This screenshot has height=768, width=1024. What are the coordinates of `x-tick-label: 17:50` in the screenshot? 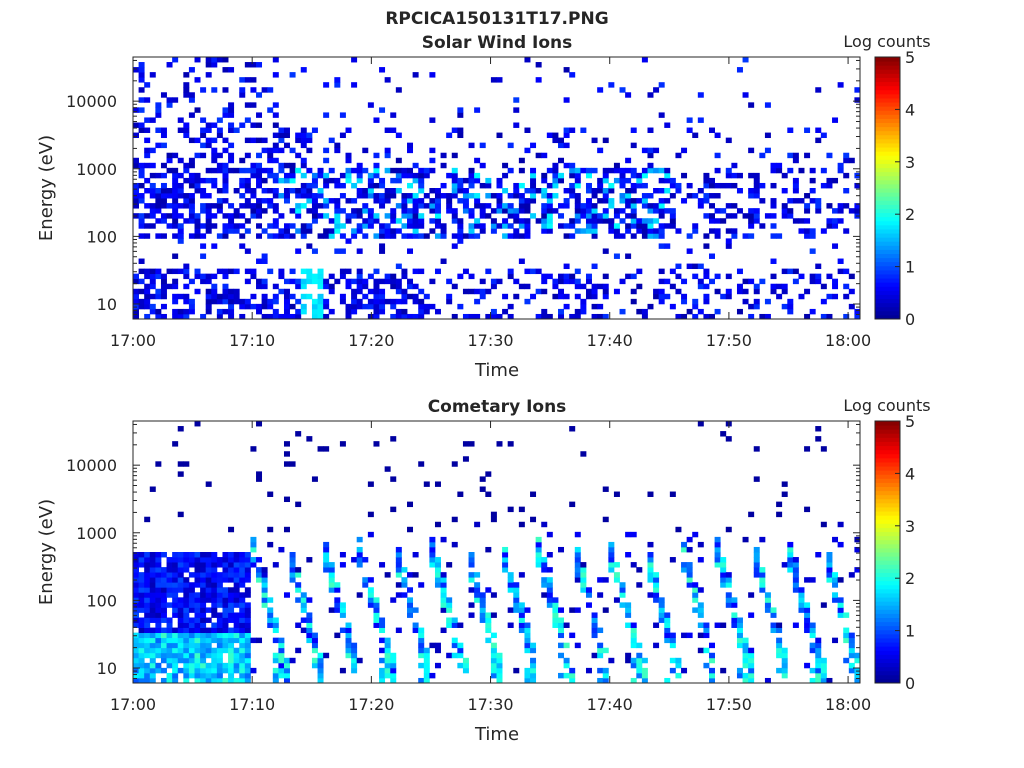 It's located at (729, 340).